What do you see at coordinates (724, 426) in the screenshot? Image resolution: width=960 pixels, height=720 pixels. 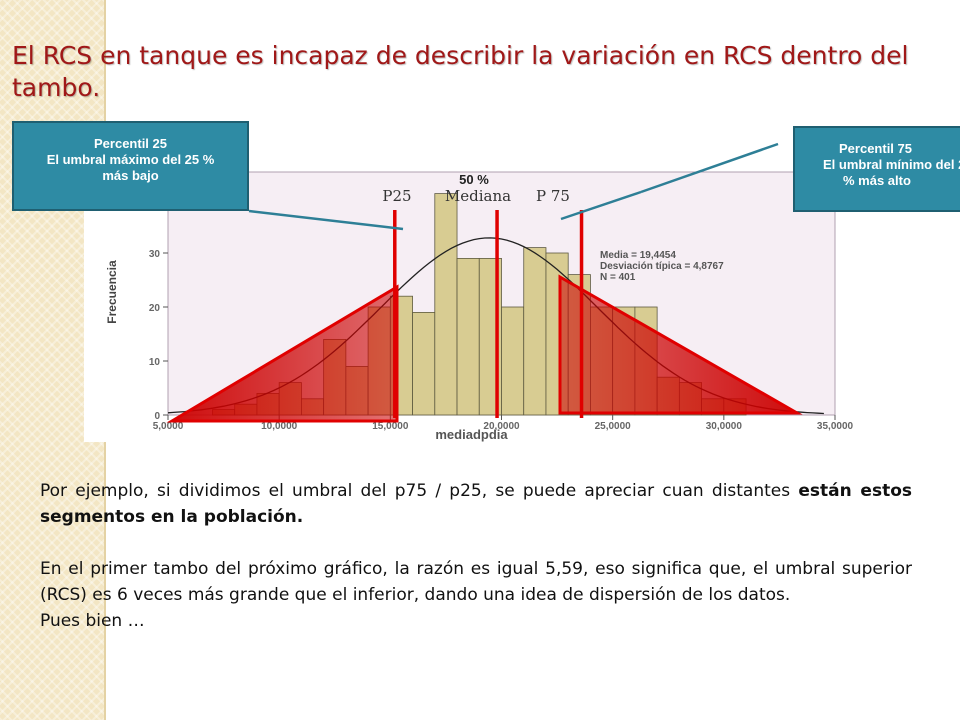 I see `x-tick-label: 30,0000` at bounding box center [724, 426].